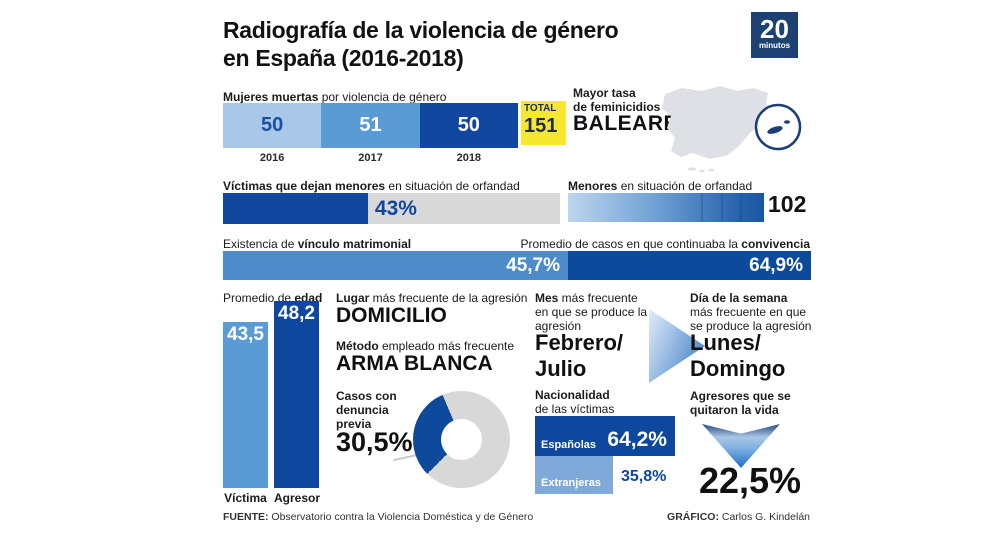  What do you see at coordinates (395, 265) in the screenshot?
I see `marital-bar-segment: 45,7%` at bounding box center [395, 265].